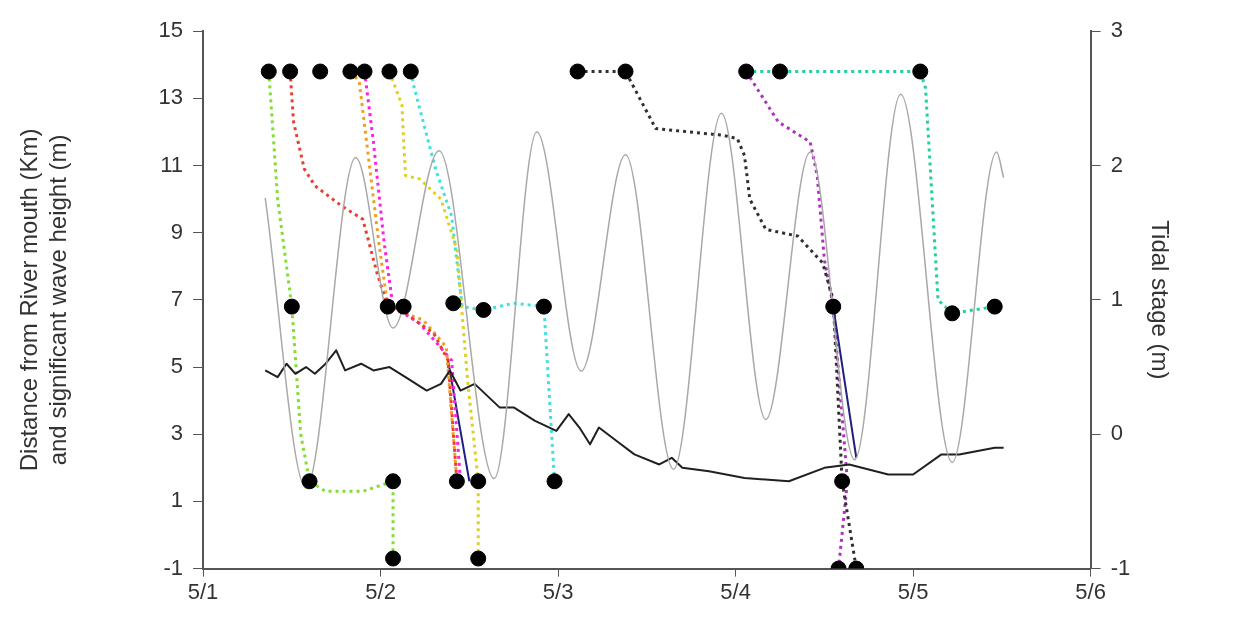  What do you see at coordinates (203, 591) in the screenshot?
I see `x-tick-label: 5/1` at bounding box center [203, 591].